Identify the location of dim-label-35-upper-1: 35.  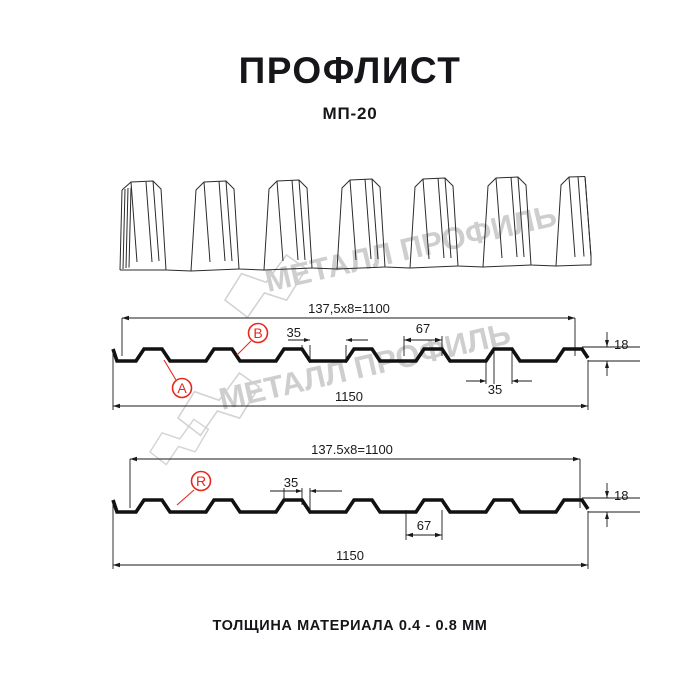
(294, 332).